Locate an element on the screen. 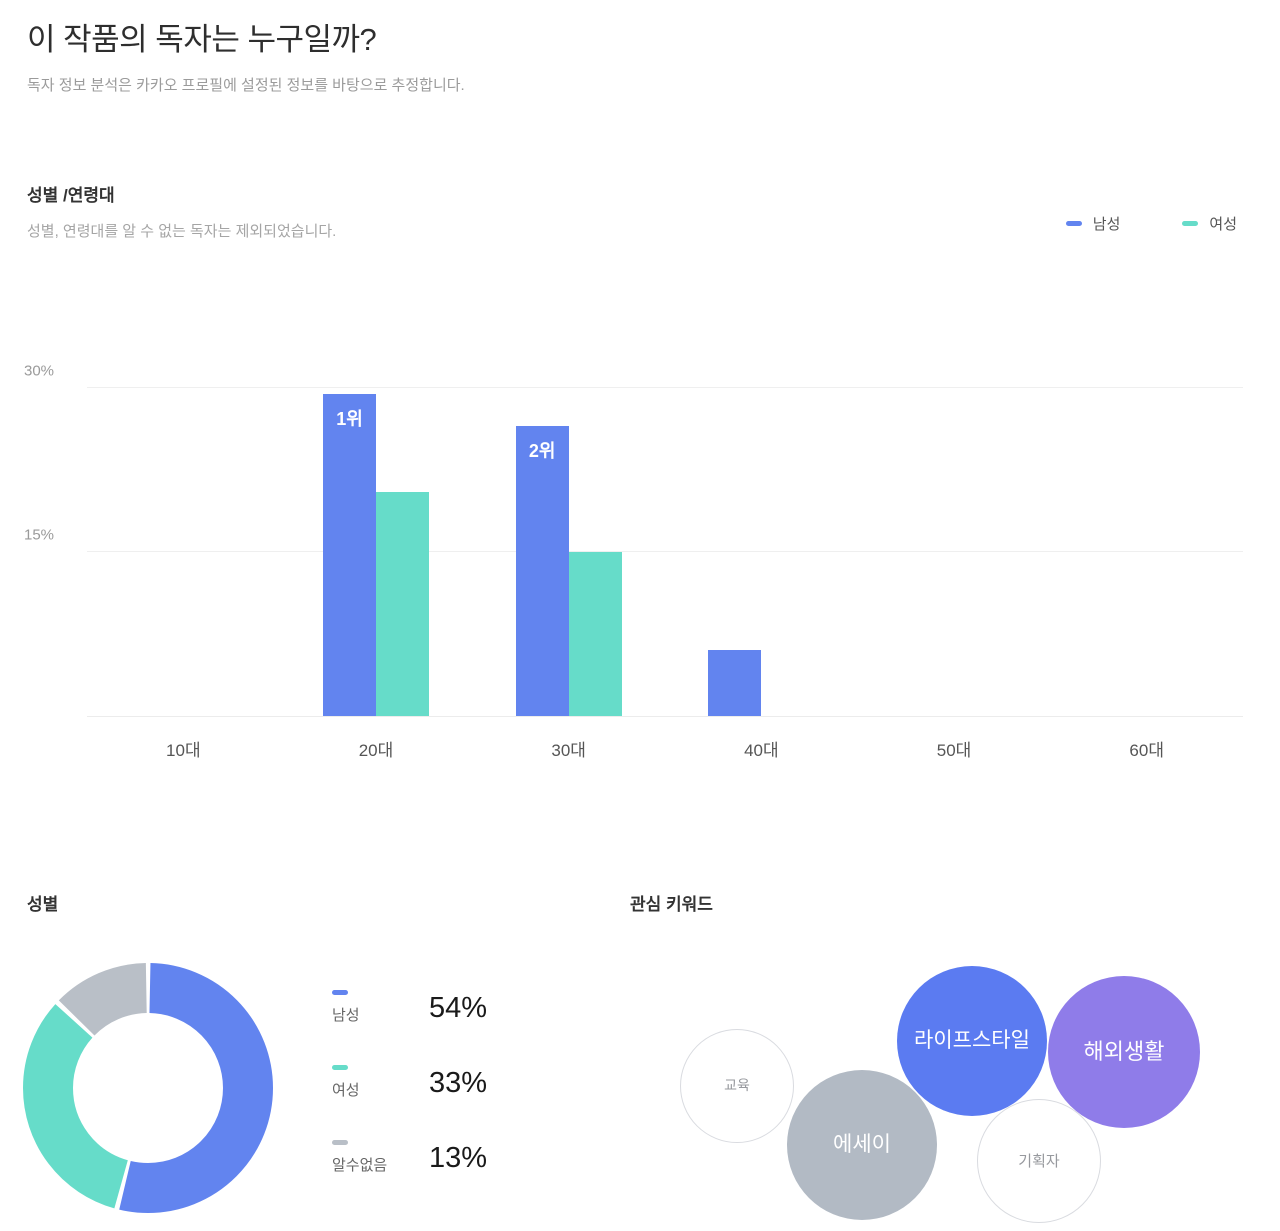 This screenshot has width=1280, height=1231. donut-legend-row: 알수없음 13% is located at coordinates (409, 1157).